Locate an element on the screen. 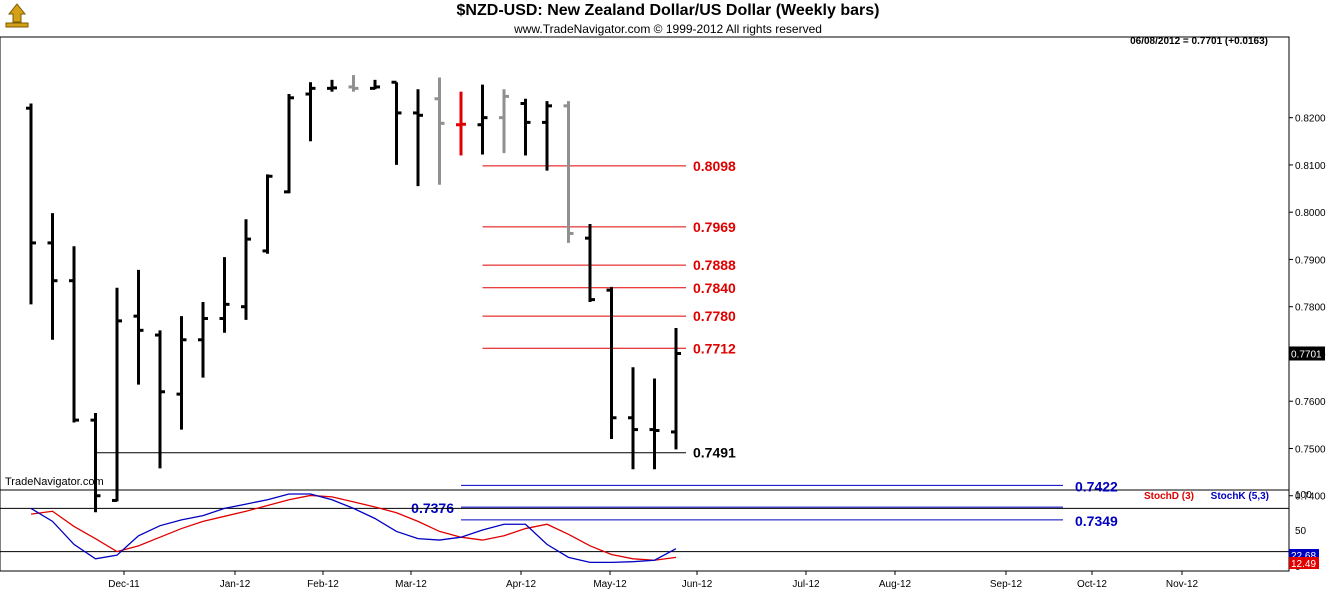  y-tick-label: 0.7700 is located at coordinates (1310, 355).